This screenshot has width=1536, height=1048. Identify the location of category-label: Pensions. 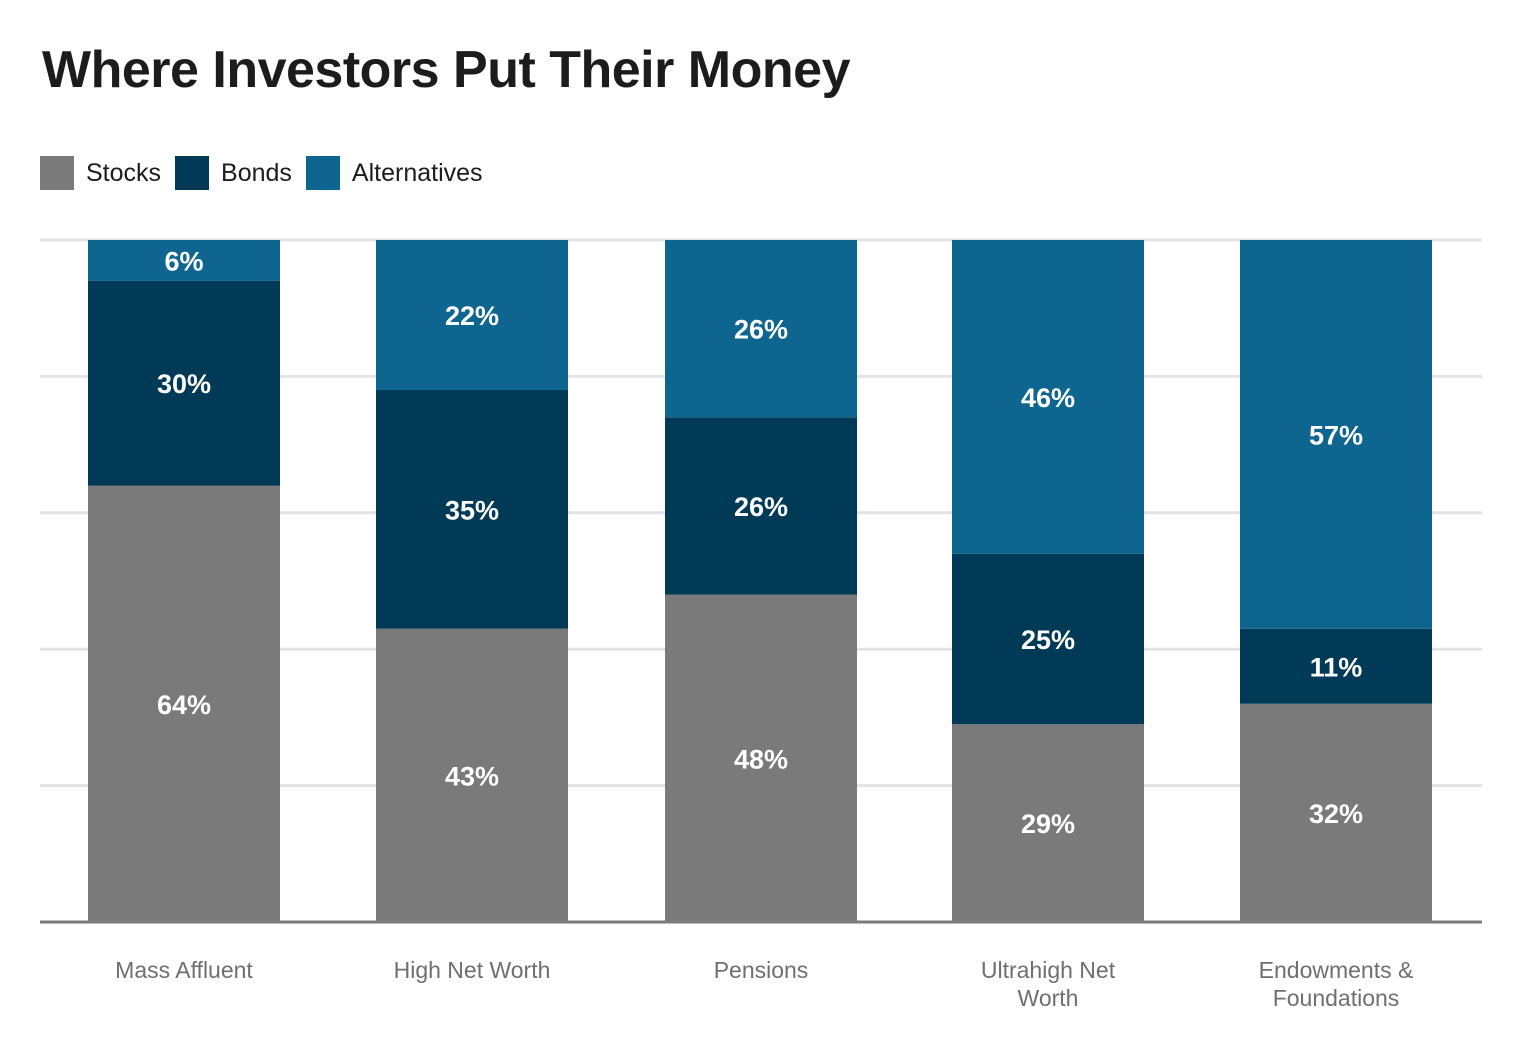
(761, 970).